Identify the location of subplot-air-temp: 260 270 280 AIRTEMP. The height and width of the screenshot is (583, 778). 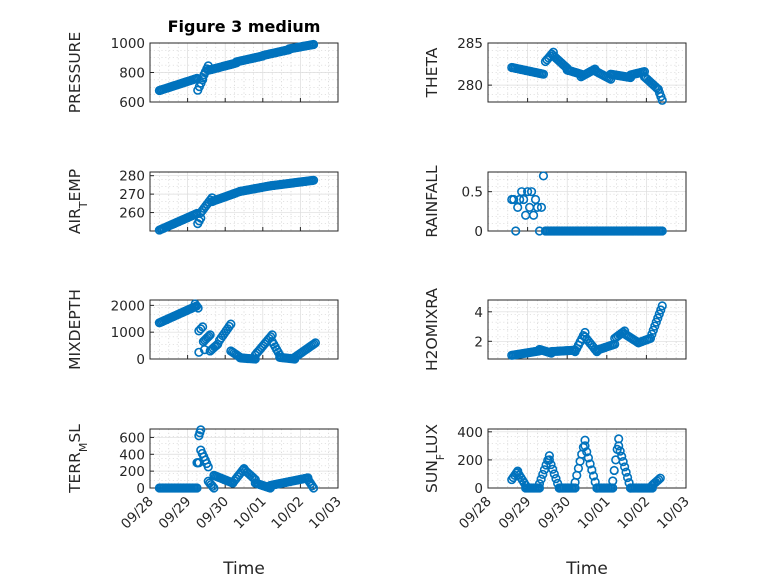
(202, 202).